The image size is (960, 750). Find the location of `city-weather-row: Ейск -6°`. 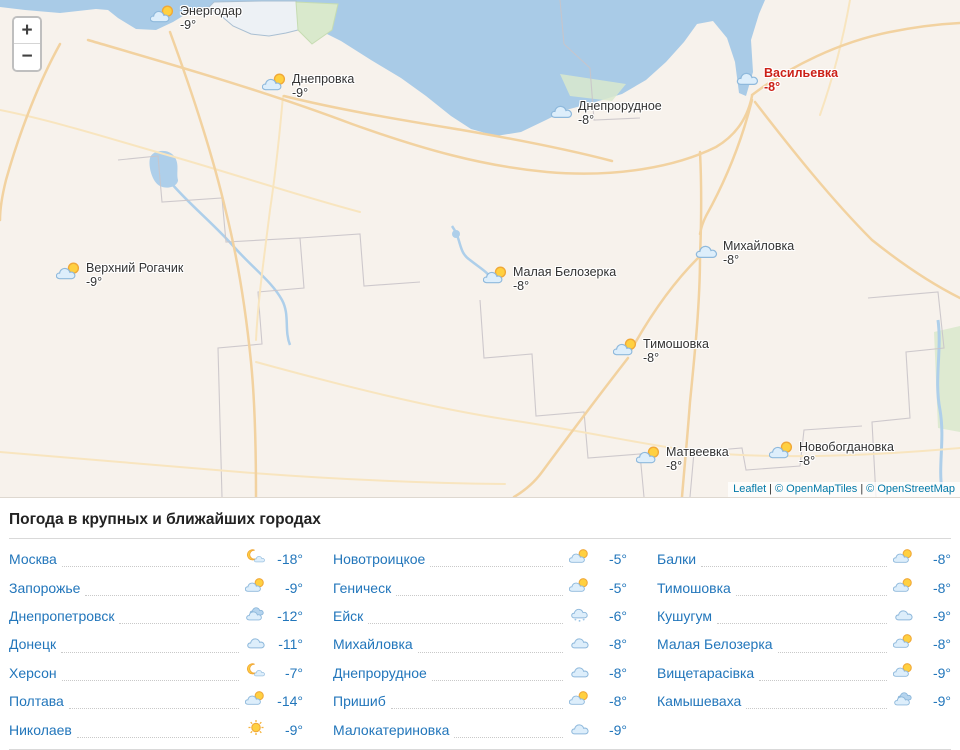

city-weather-row: Ейск -6° is located at coordinates (480, 616).